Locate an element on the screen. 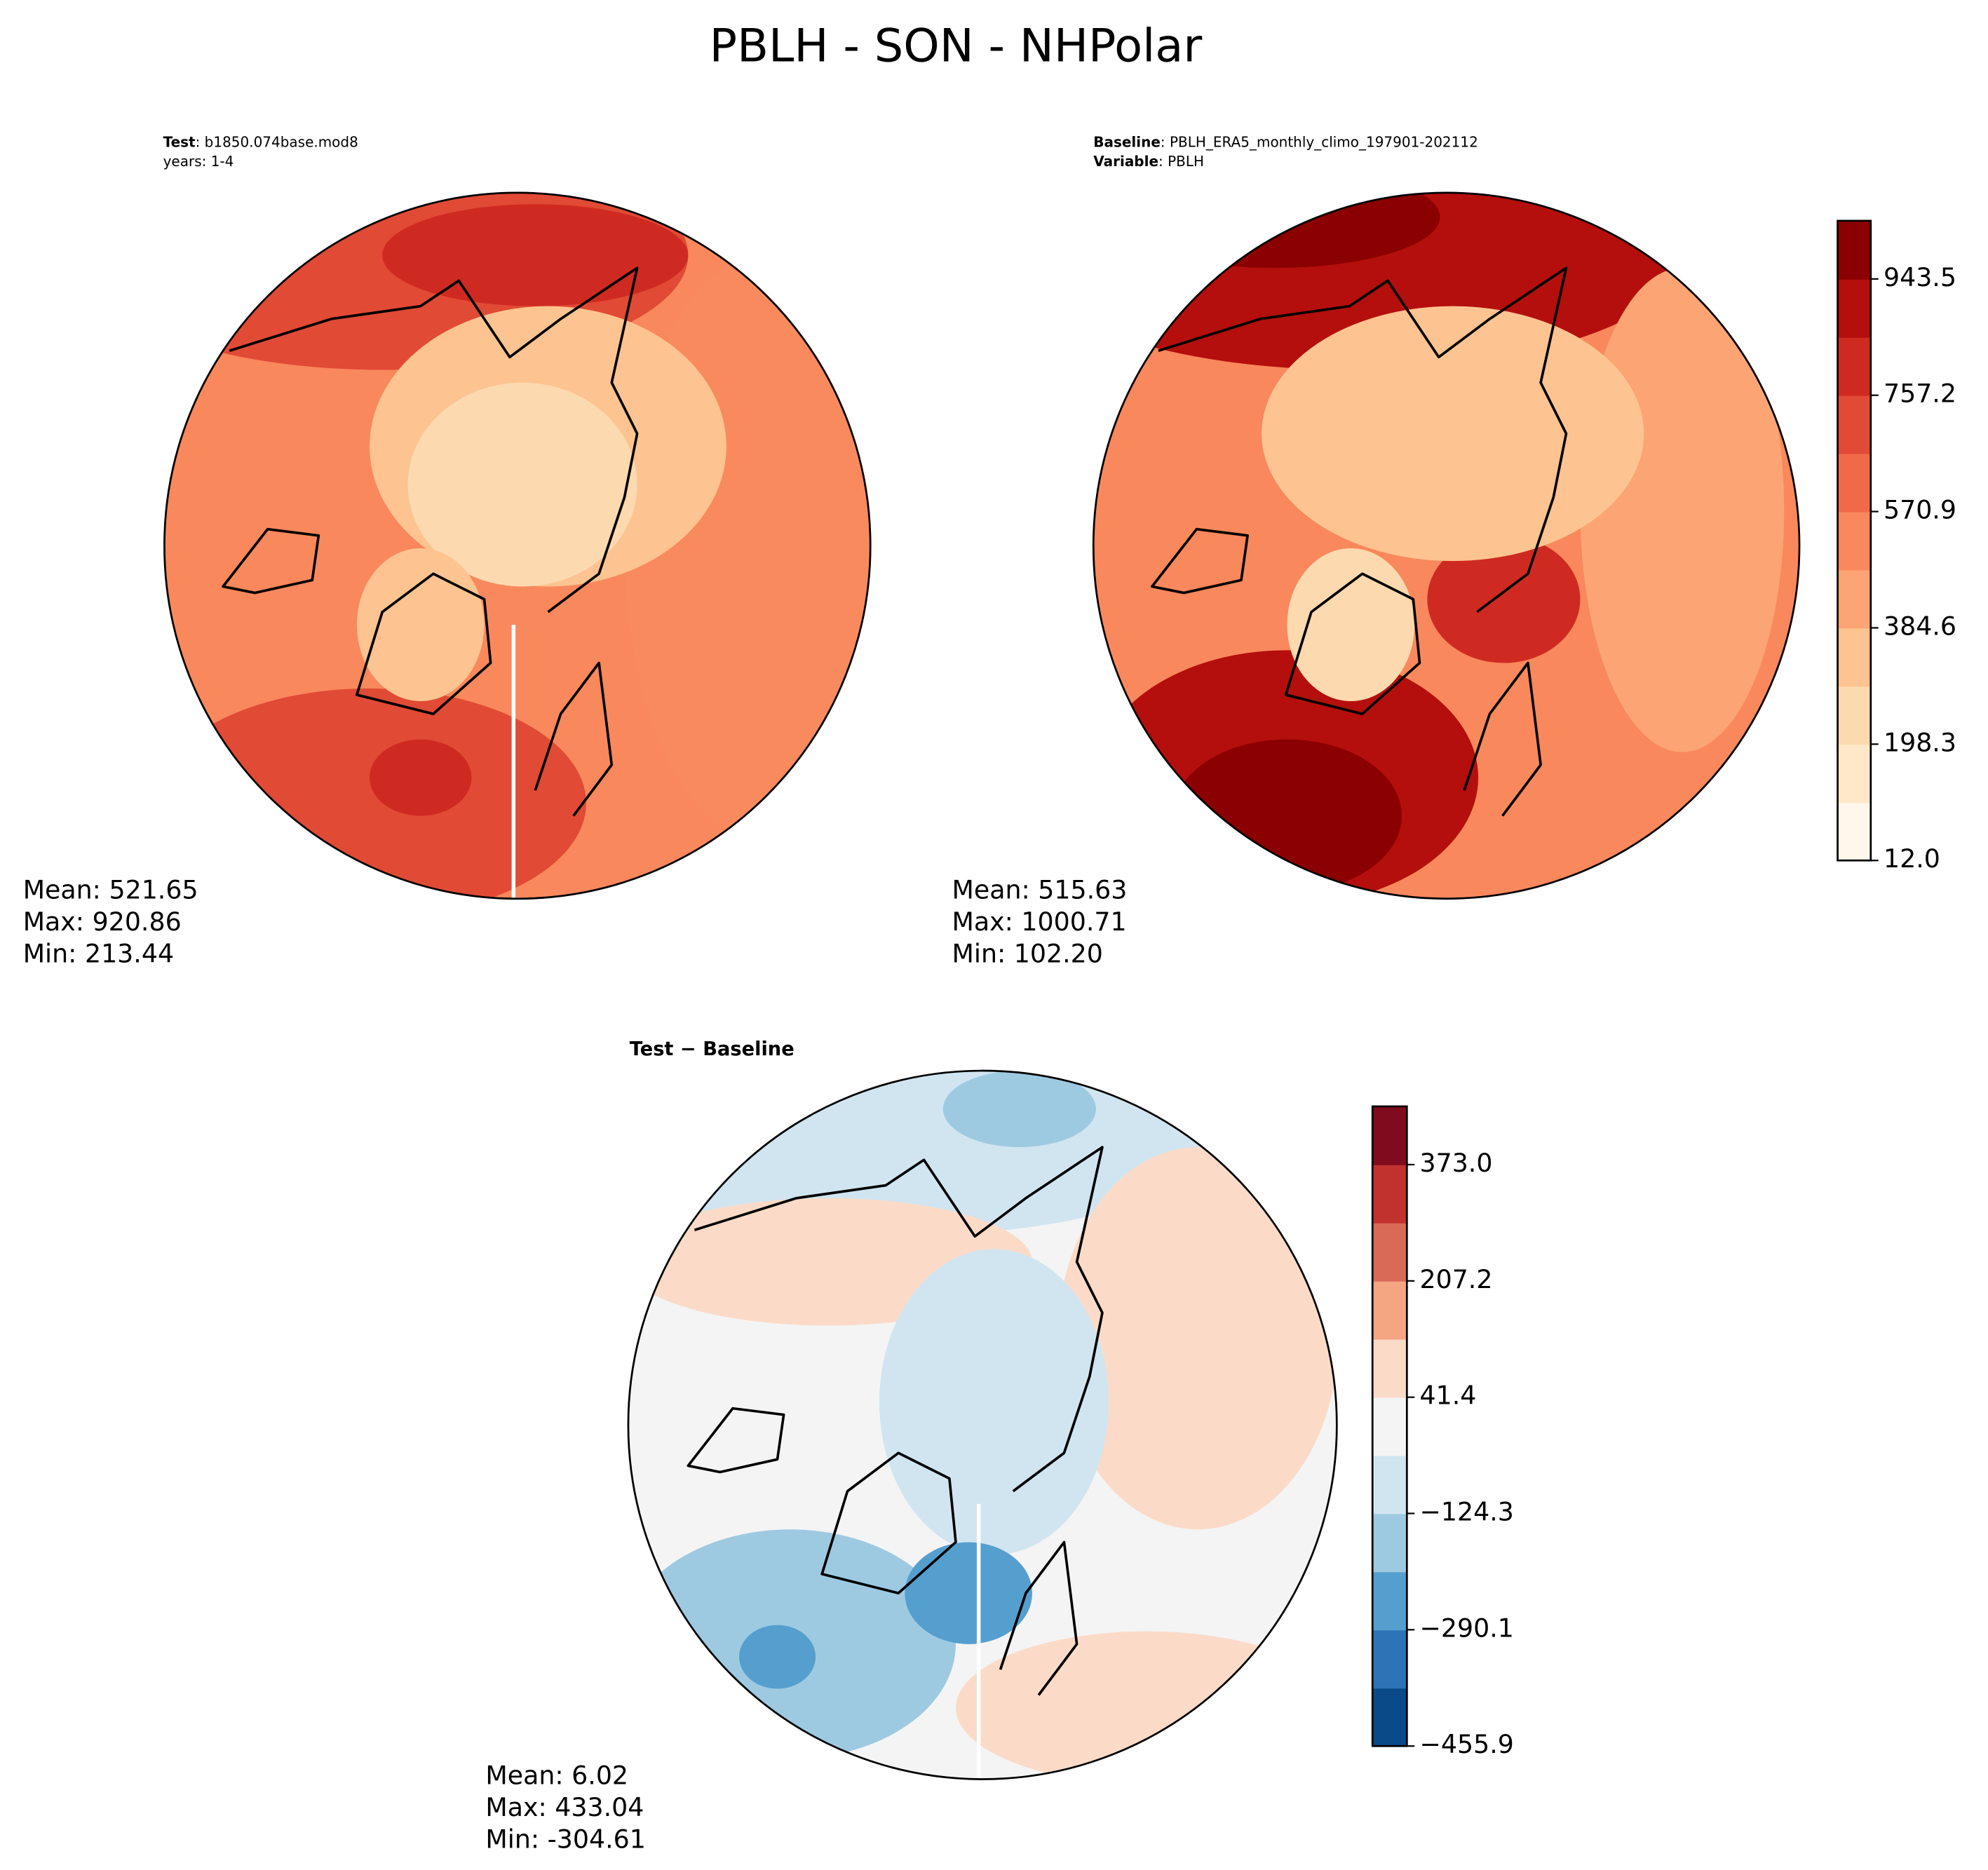 This screenshot has height=1870, width=1988. header-key: Variable is located at coordinates (1125, 161).